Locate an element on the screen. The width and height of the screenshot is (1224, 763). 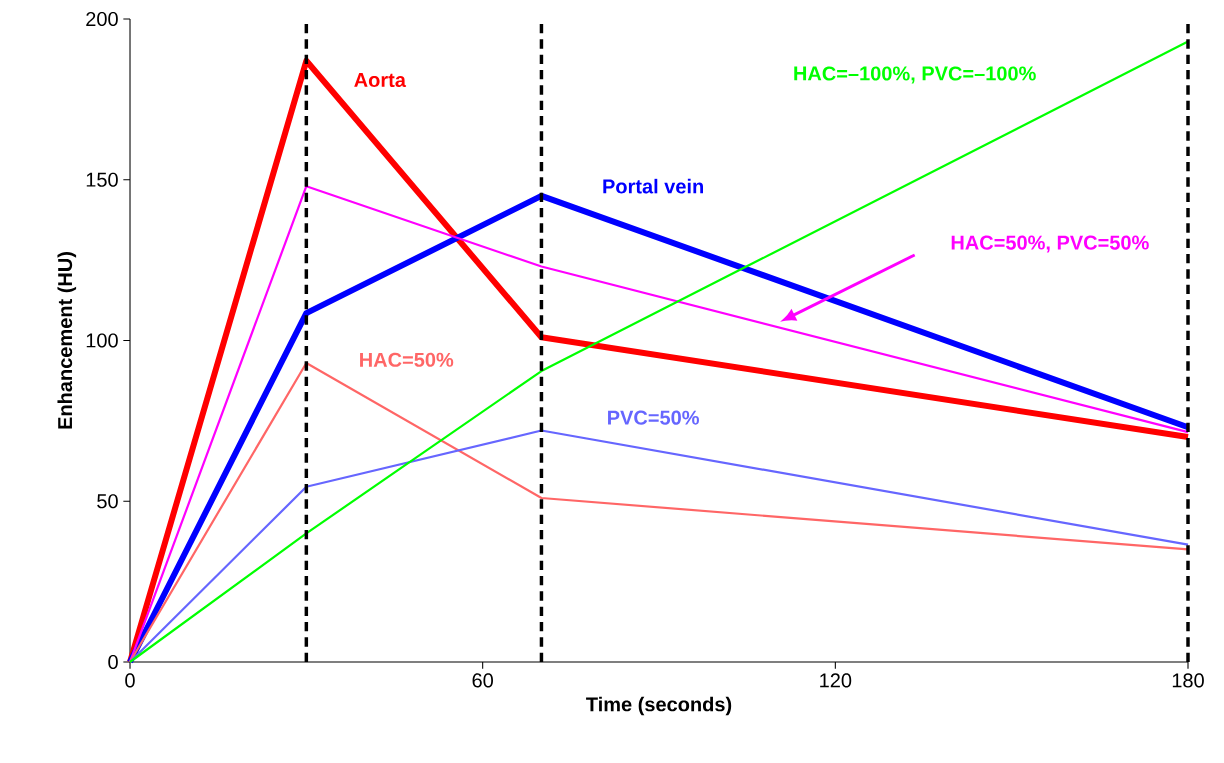
x-tick-label: 120 is located at coordinates (836, 680).